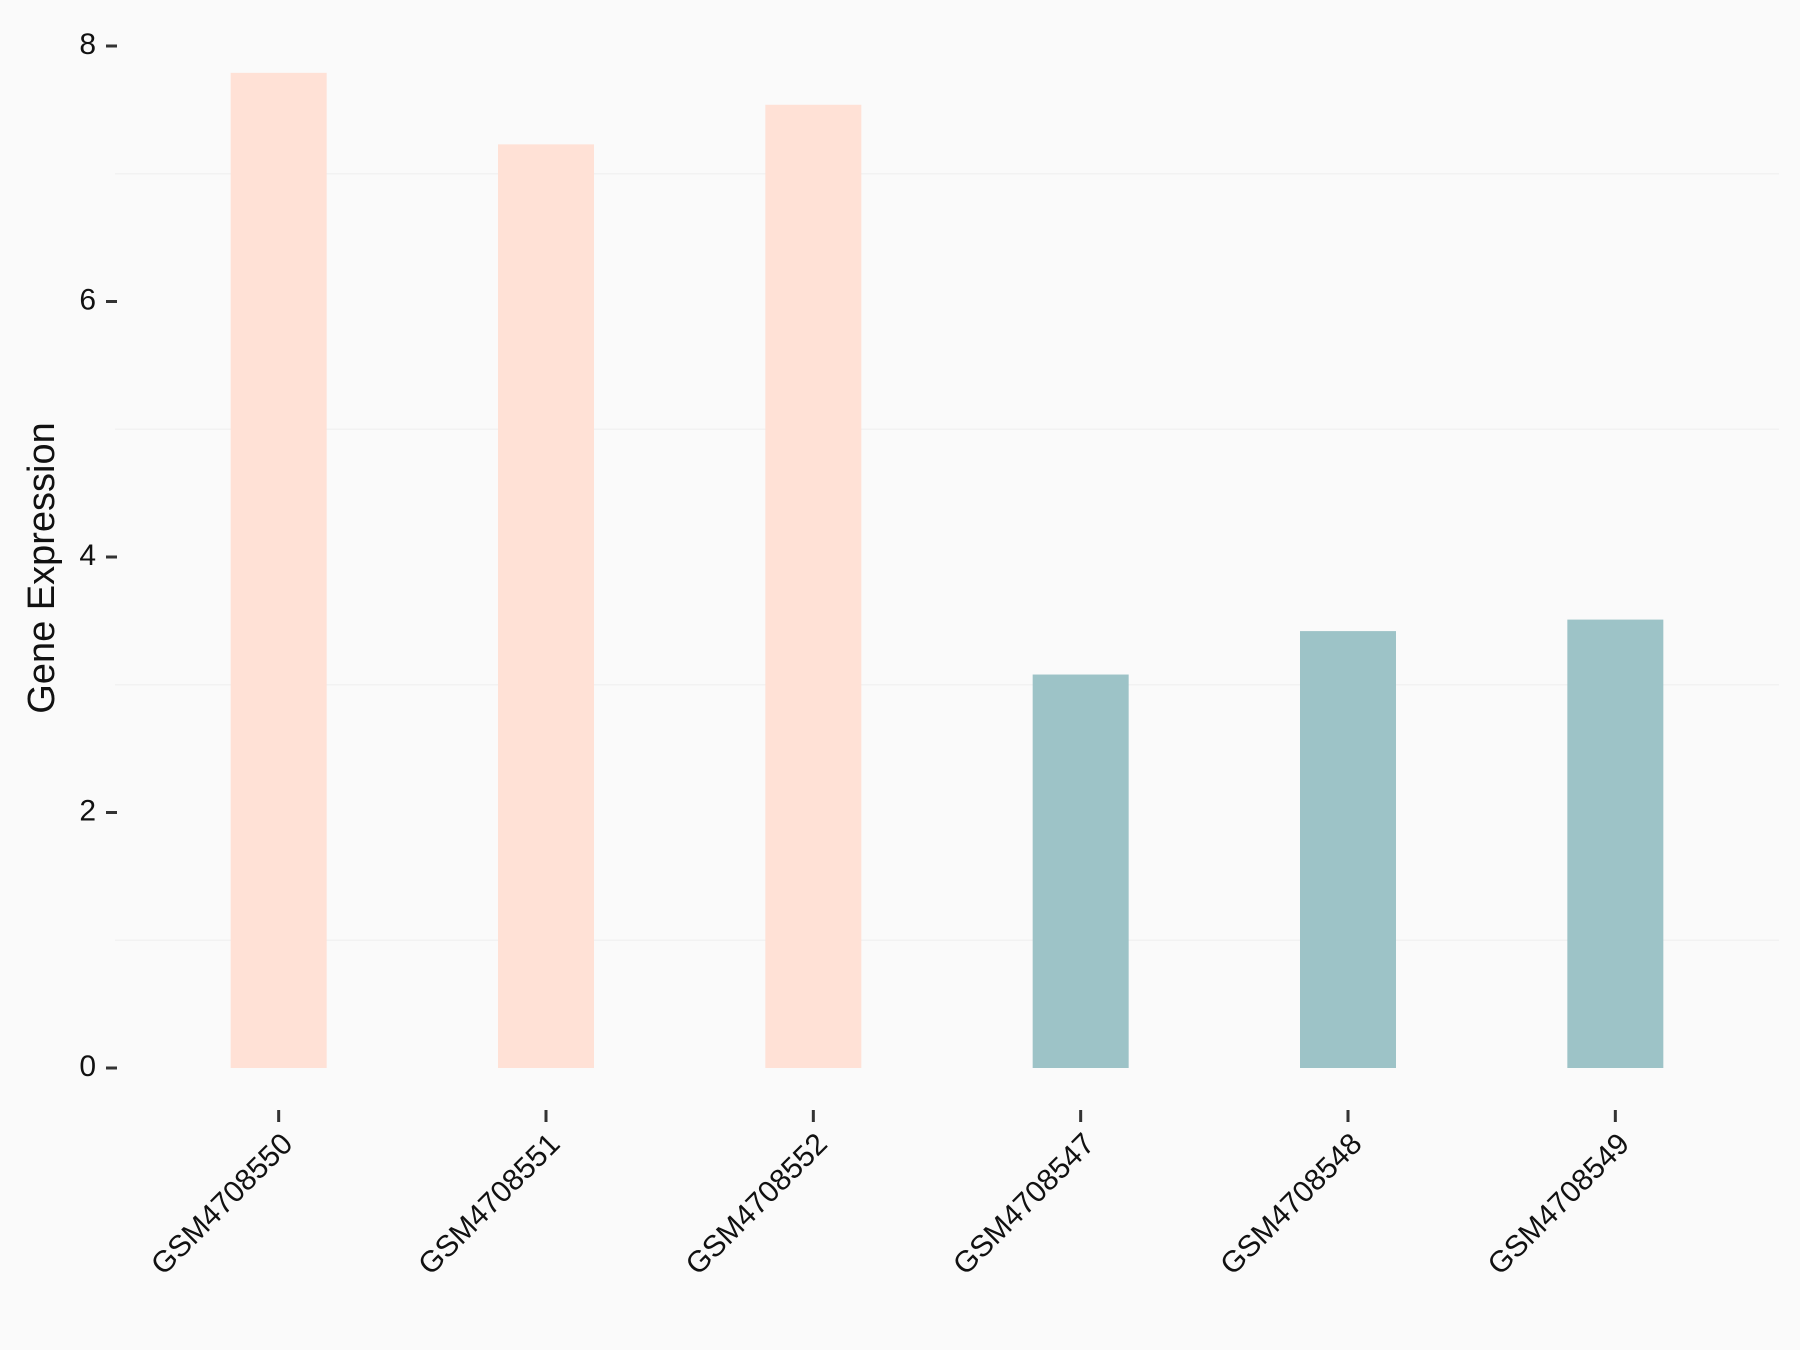 This screenshot has width=1800, height=1350. Describe the element at coordinates (87, 44) in the screenshot. I see `y-tick-label: 8` at that location.